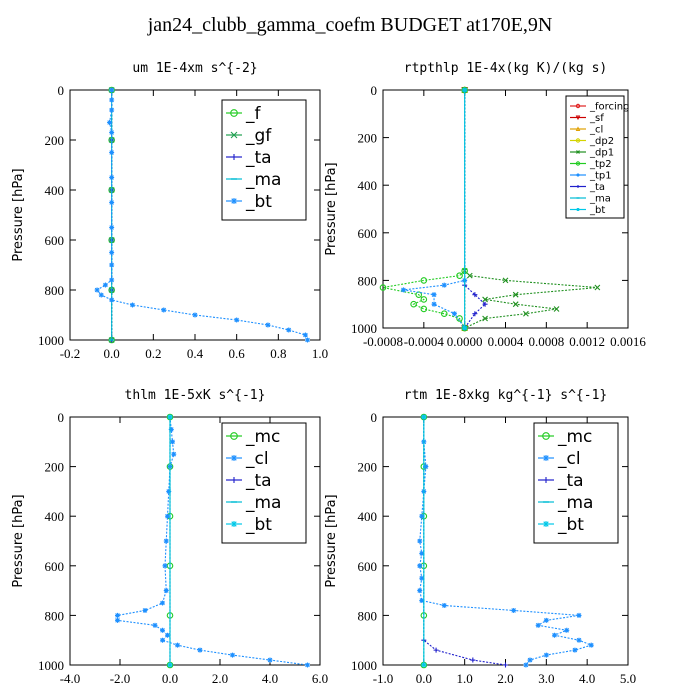 This screenshot has height=700, width=700. What do you see at coordinates (609, 107) in the screenshot?
I see `legend-entry: _forcing` at bounding box center [609, 107].